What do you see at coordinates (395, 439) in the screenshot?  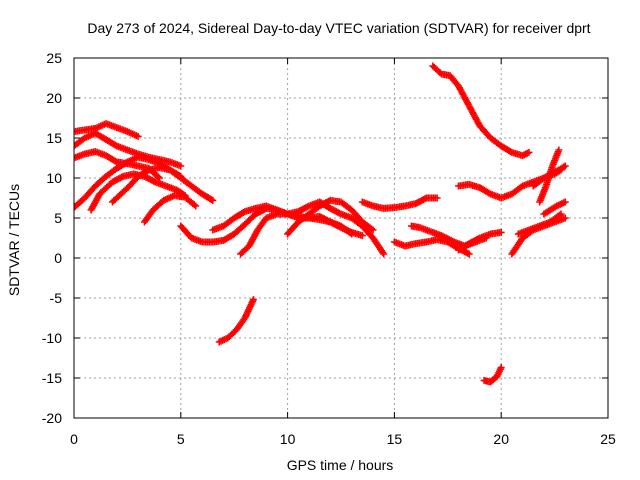 I see `x-tick-label: 15` at bounding box center [395, 439].